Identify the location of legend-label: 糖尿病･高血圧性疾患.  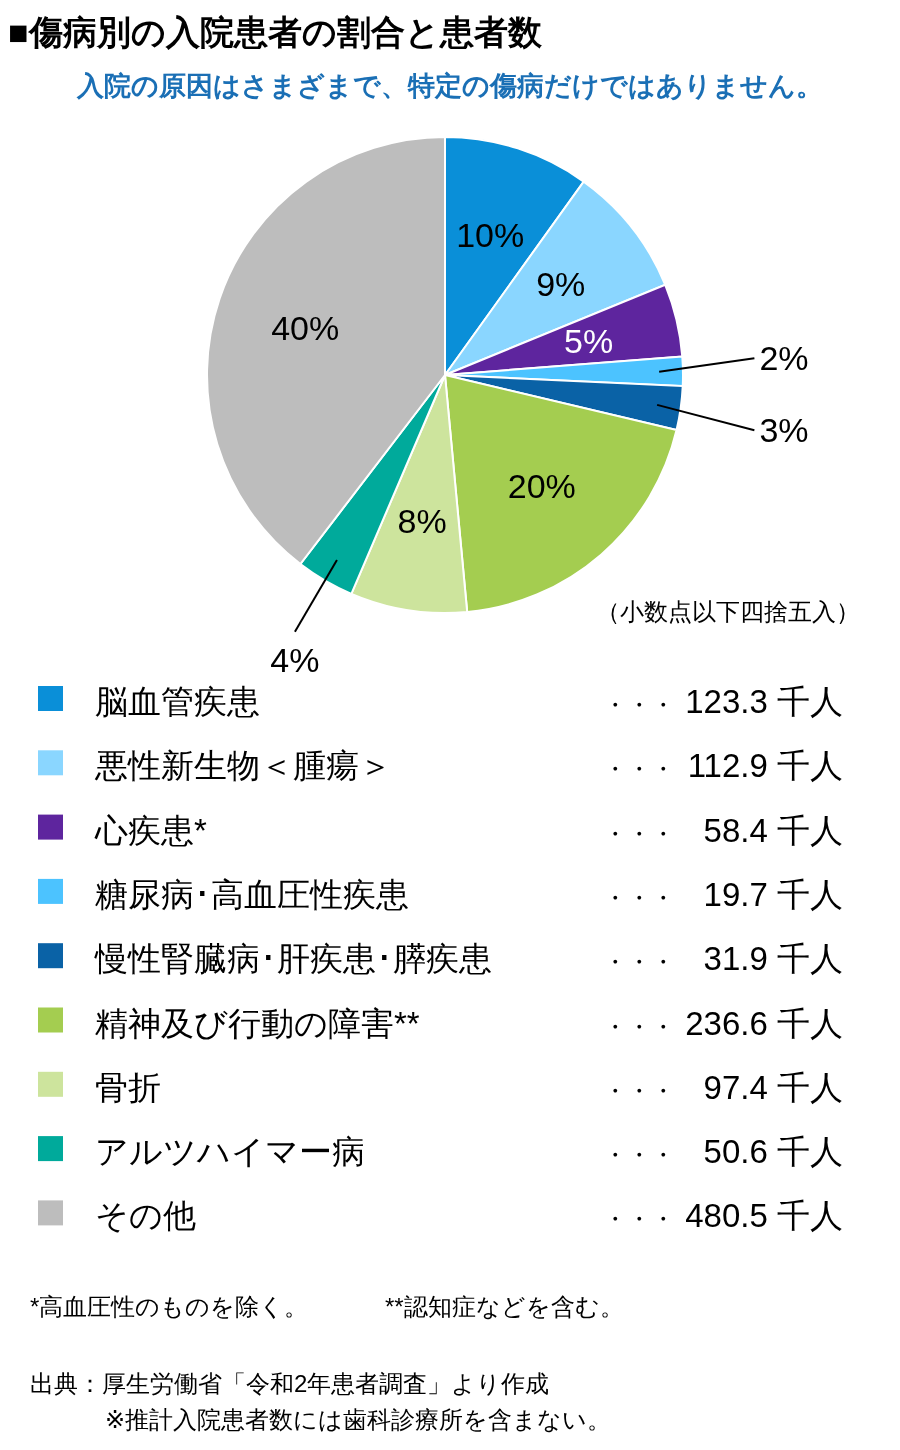
(252, 894).